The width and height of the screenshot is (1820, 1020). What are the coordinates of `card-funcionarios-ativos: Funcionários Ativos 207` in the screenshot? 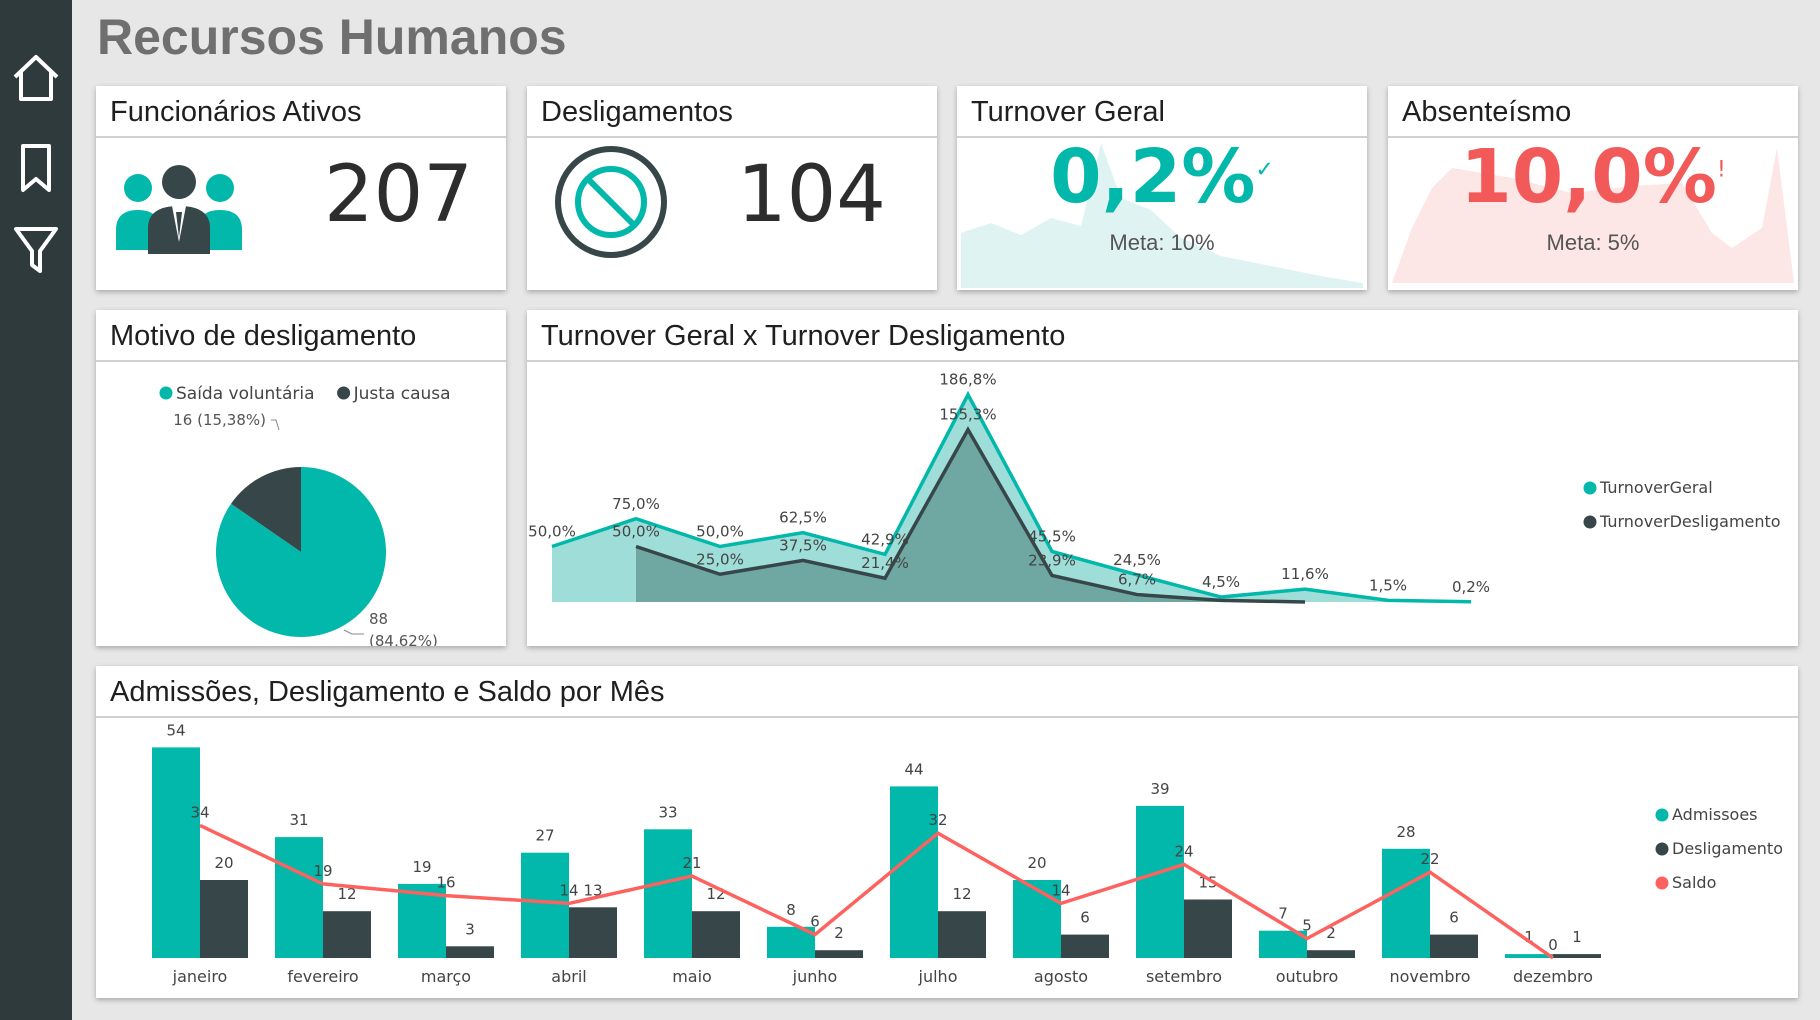 It's located at (301, 188).